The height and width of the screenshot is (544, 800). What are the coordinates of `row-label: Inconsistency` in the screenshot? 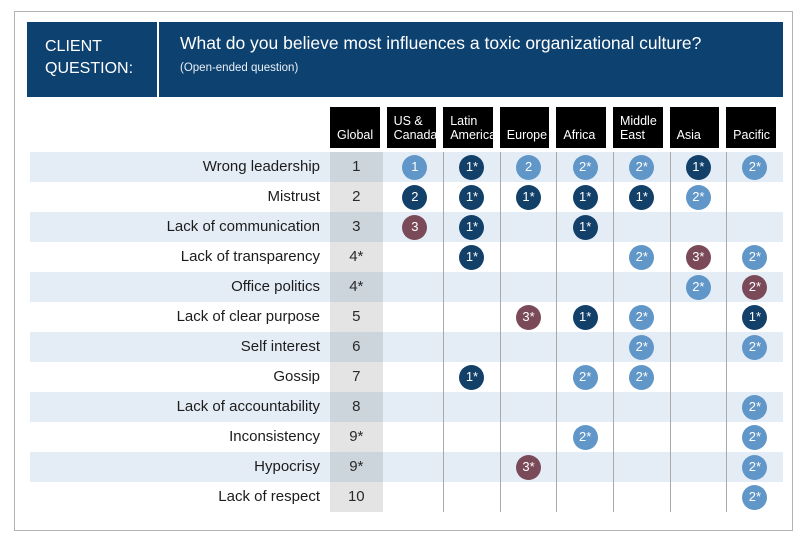 It's located at (274, 436).